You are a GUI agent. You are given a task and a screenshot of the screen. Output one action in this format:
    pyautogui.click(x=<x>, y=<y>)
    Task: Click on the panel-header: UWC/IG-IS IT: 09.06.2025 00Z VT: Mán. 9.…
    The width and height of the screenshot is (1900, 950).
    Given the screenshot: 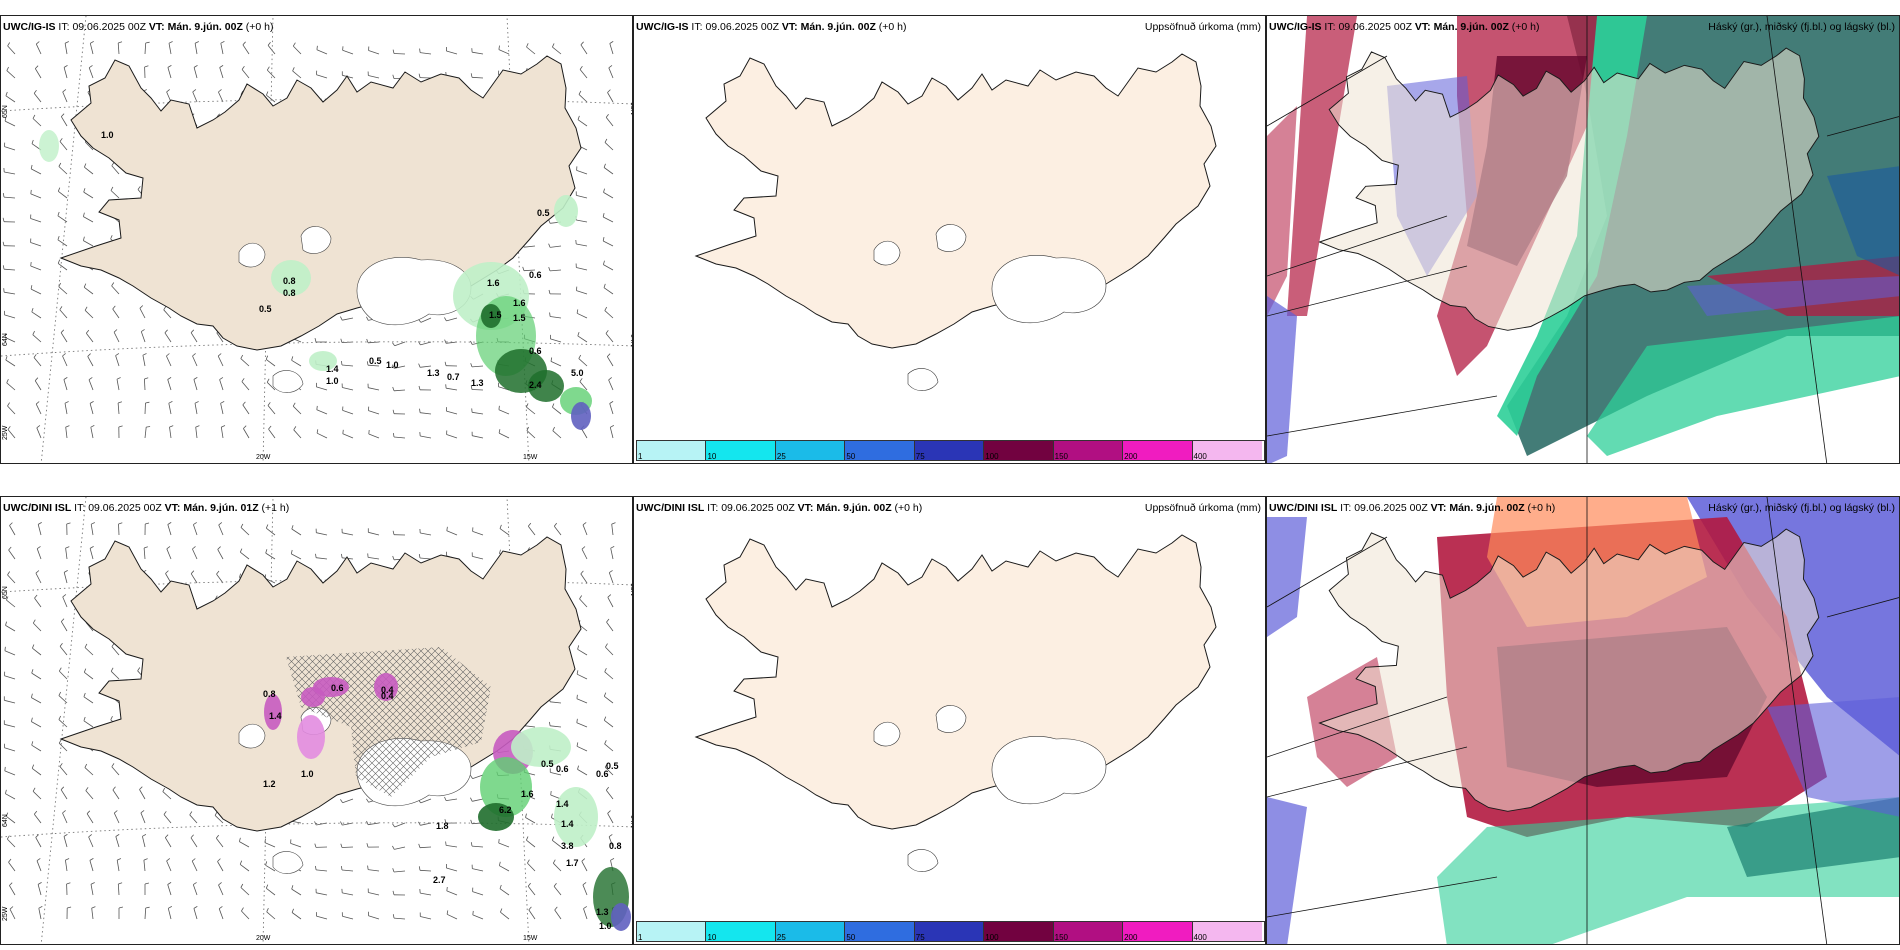 What is the action you would take?
    pyautogui.click(x=771, y=27)
    